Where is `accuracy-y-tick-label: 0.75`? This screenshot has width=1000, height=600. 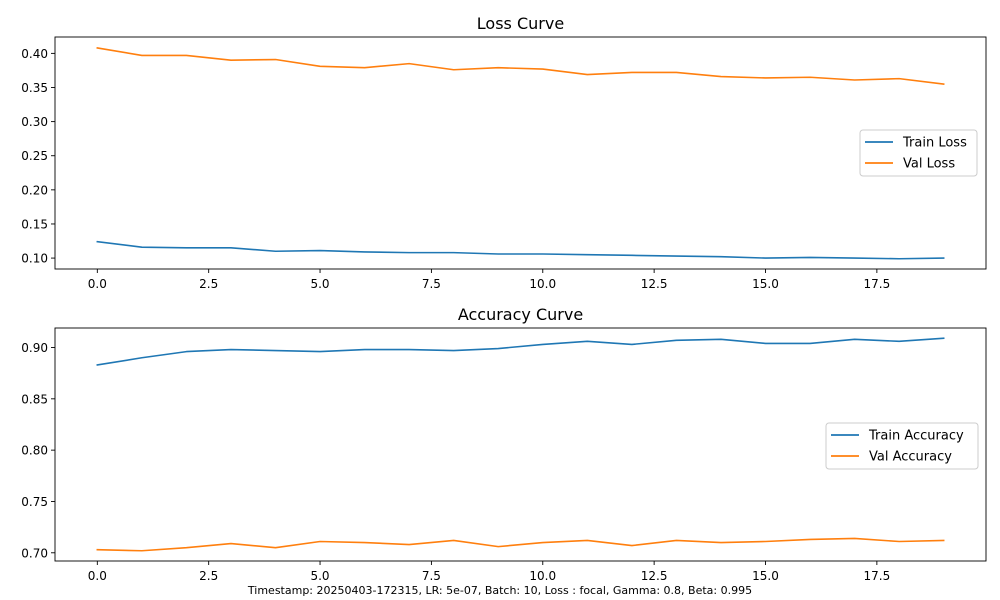
accuracy-y-tick-label: 0.75 is located at coordinates (34, 502).